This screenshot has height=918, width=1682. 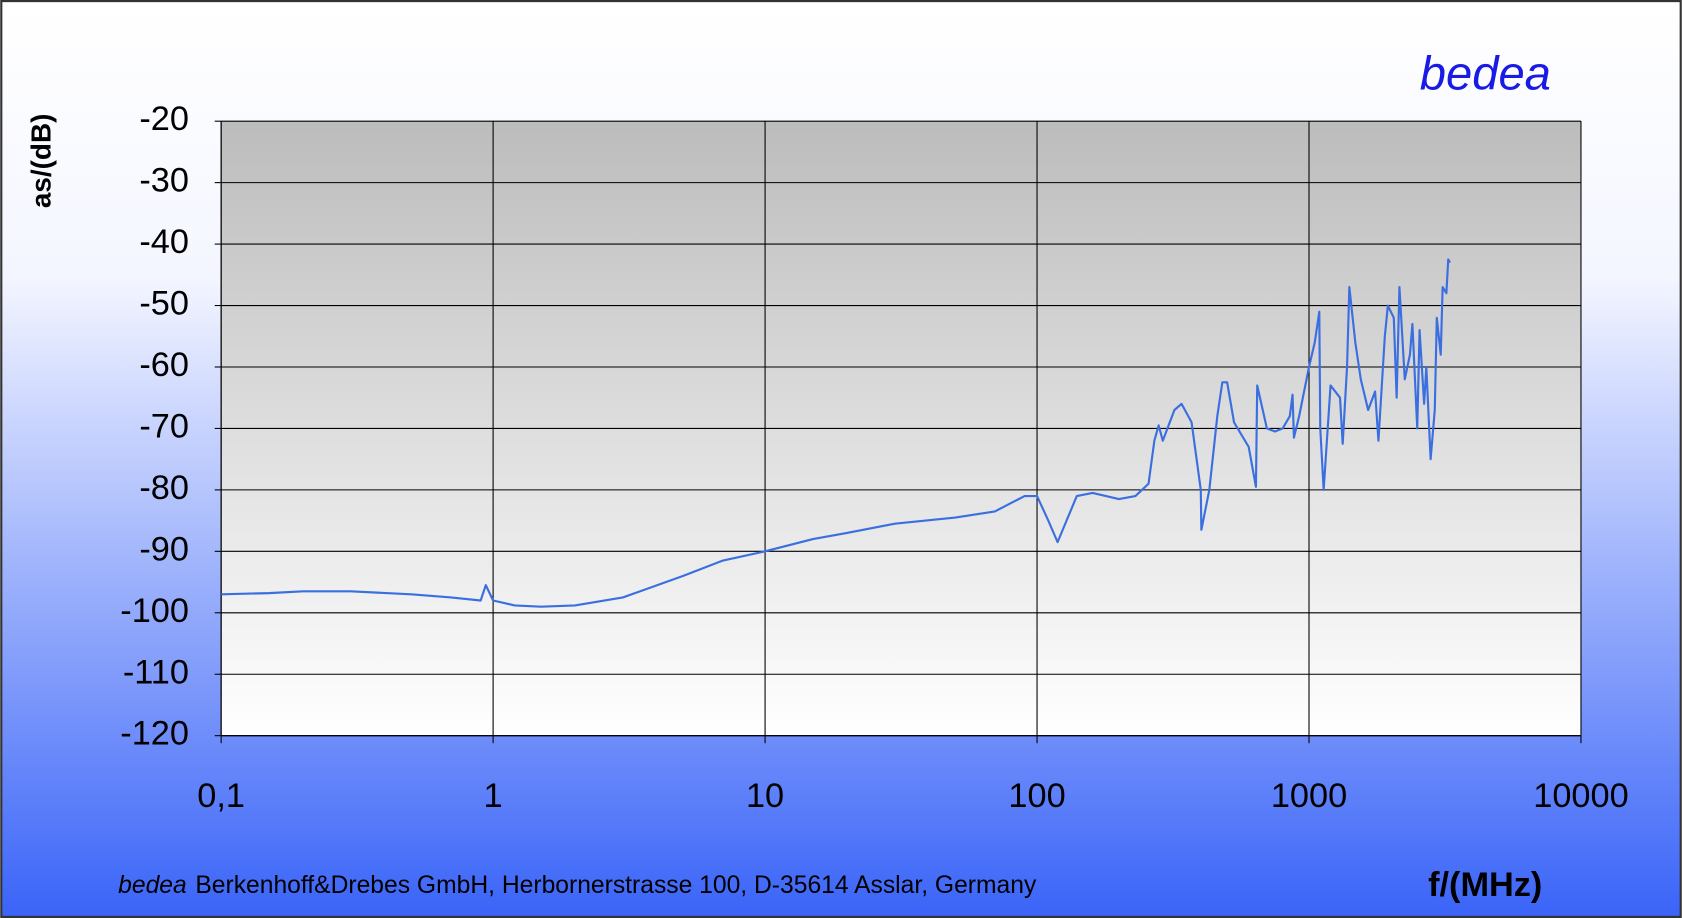 What do you see at coordinates (164, 365) in the screenshot?
I see `y-tick-label: -60` at bounding box center [164, 365].